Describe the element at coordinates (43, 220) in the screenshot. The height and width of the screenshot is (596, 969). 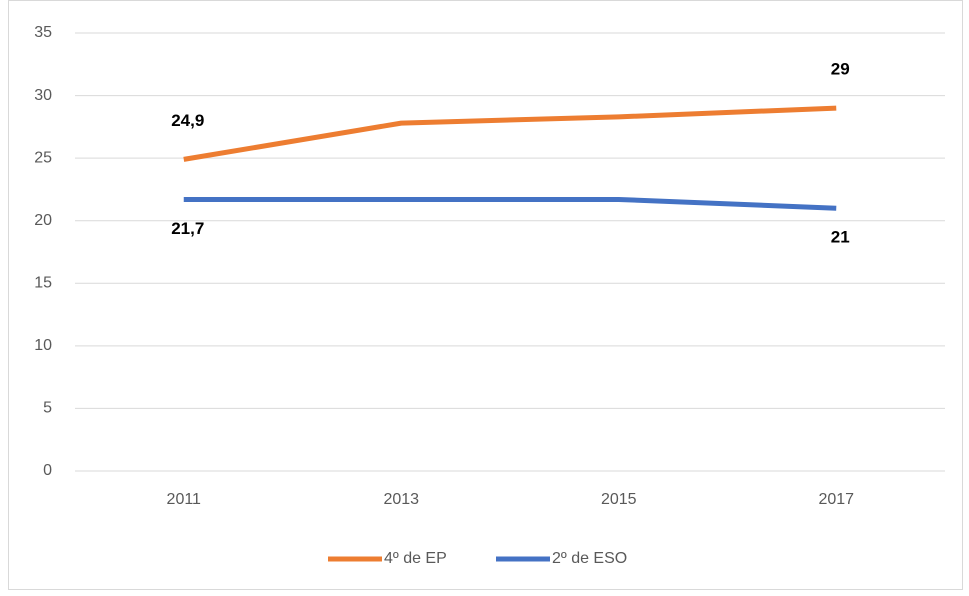
I see `y-tick-label: 20` at that location.